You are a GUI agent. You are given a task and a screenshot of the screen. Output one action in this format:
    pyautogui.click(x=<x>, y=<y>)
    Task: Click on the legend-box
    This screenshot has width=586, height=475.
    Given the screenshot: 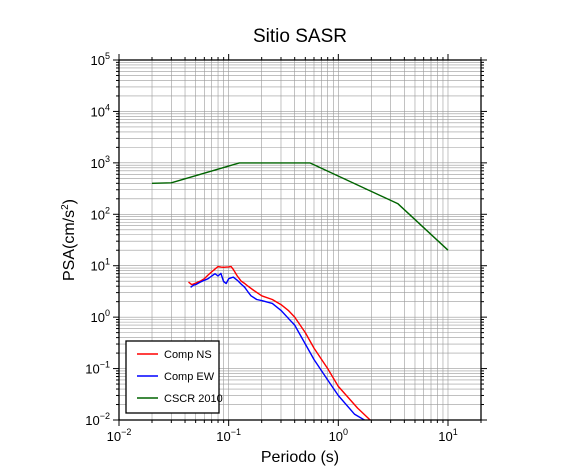 What is the action you would take?
    pyautogui.click(x=172, y=377)
    